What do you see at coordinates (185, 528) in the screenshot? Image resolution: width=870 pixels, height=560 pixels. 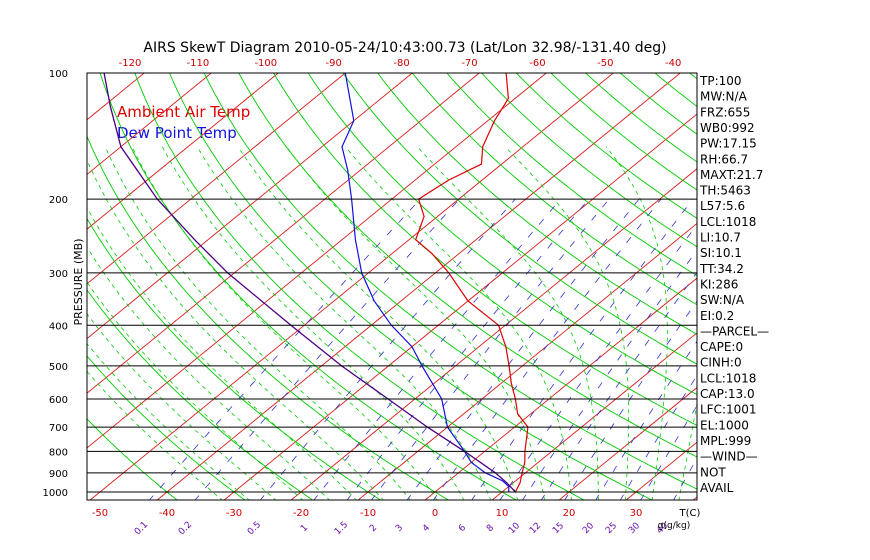 I see `mixing-ratio-label: 0.2` at bounding box center [185, 528].